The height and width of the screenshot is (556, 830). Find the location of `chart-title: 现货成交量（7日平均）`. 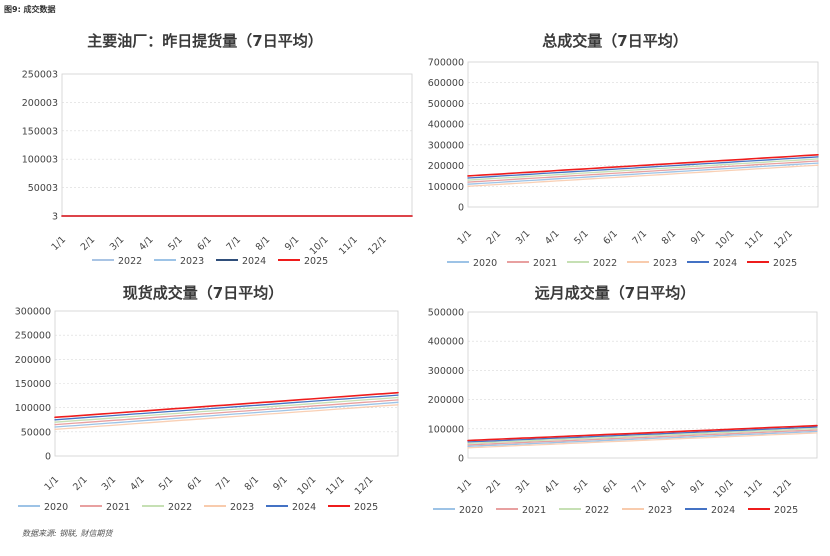

chart-title: 现货成交量（7日平均） is located at coordinates (203, 293).